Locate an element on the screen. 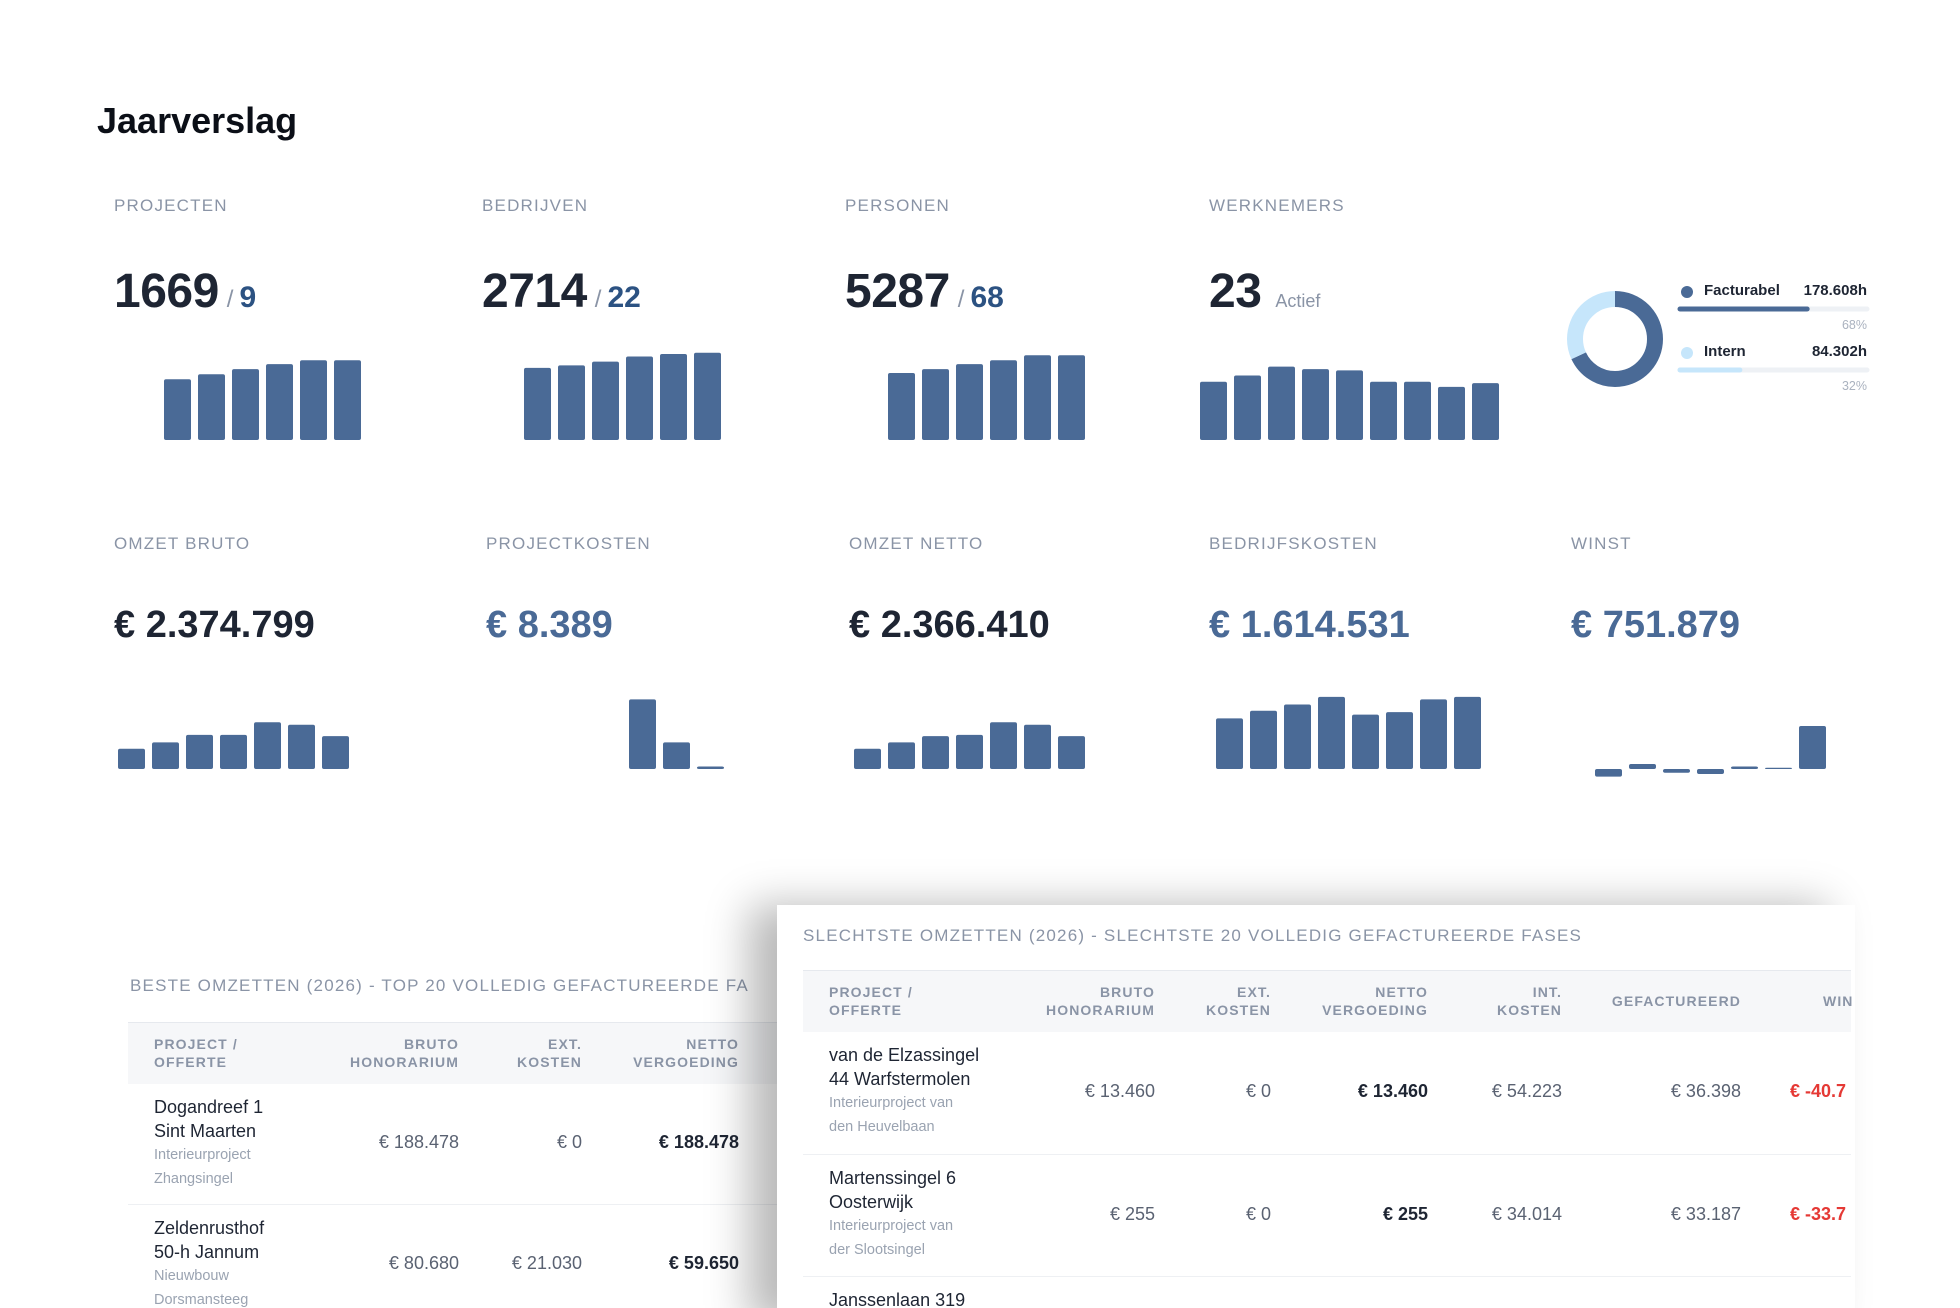  column-header-line: VERGOEDING is located at coordinates (1375, 1009).